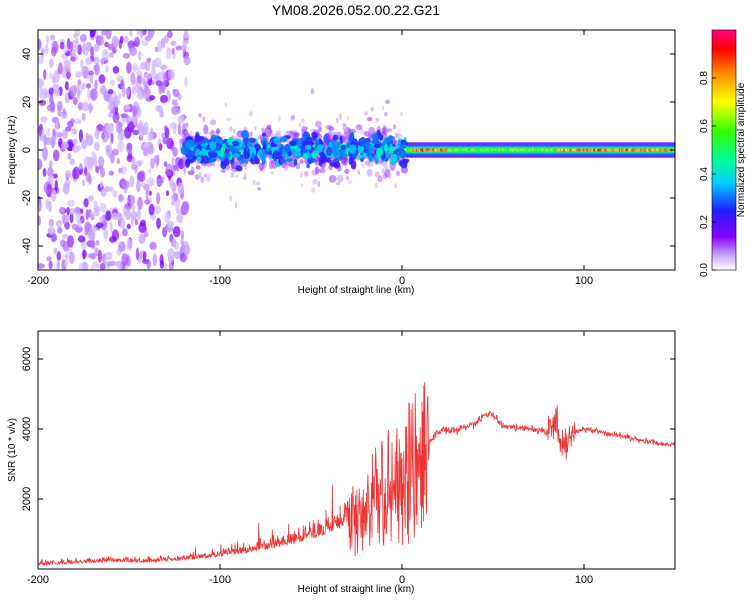  I want to click on colorbar-frame, so click(724, 150).